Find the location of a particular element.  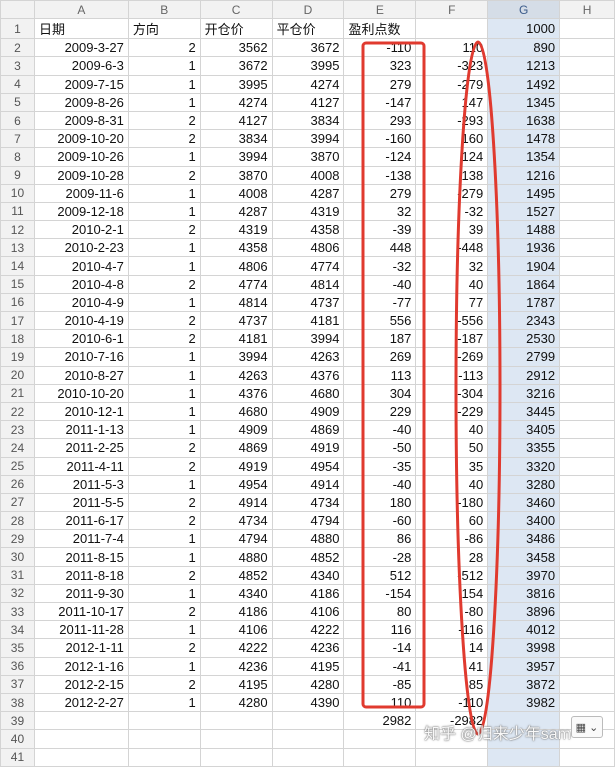

cell-d37: 4280 is located at coordinates (308, 684).